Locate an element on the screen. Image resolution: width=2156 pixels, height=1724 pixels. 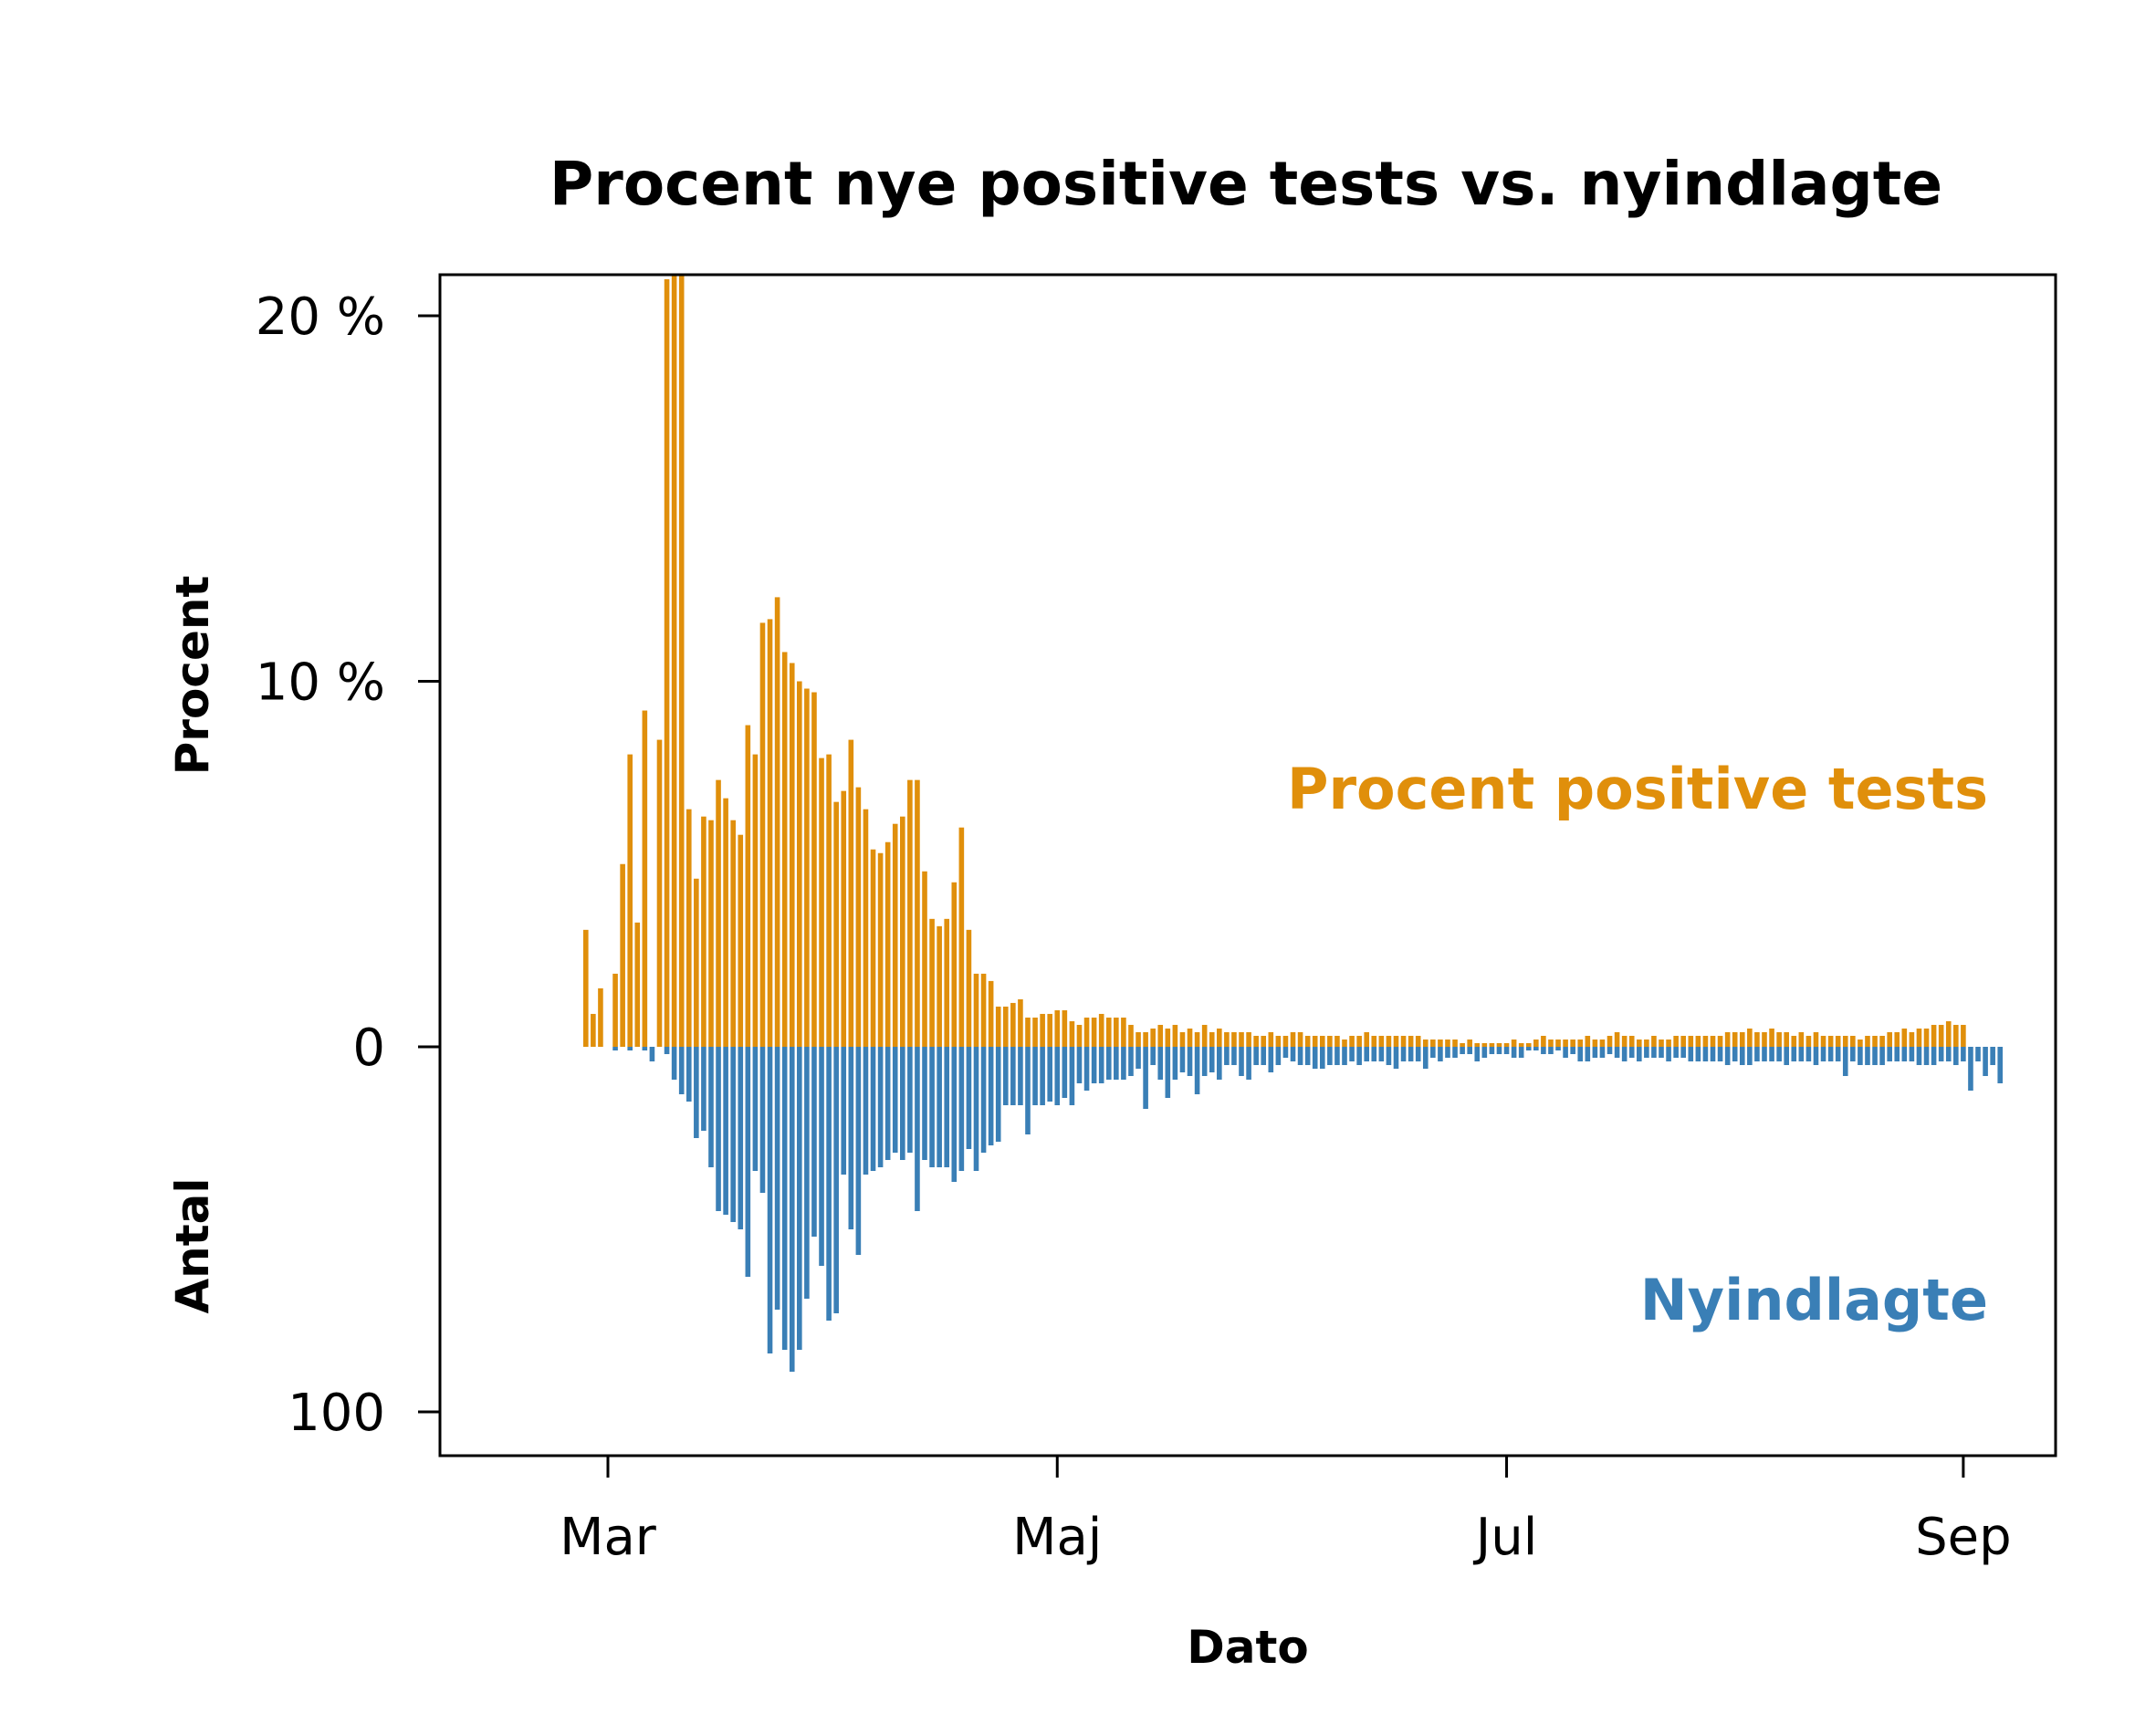
y-tick-label: 100 is located at coordinates (337, 1413).